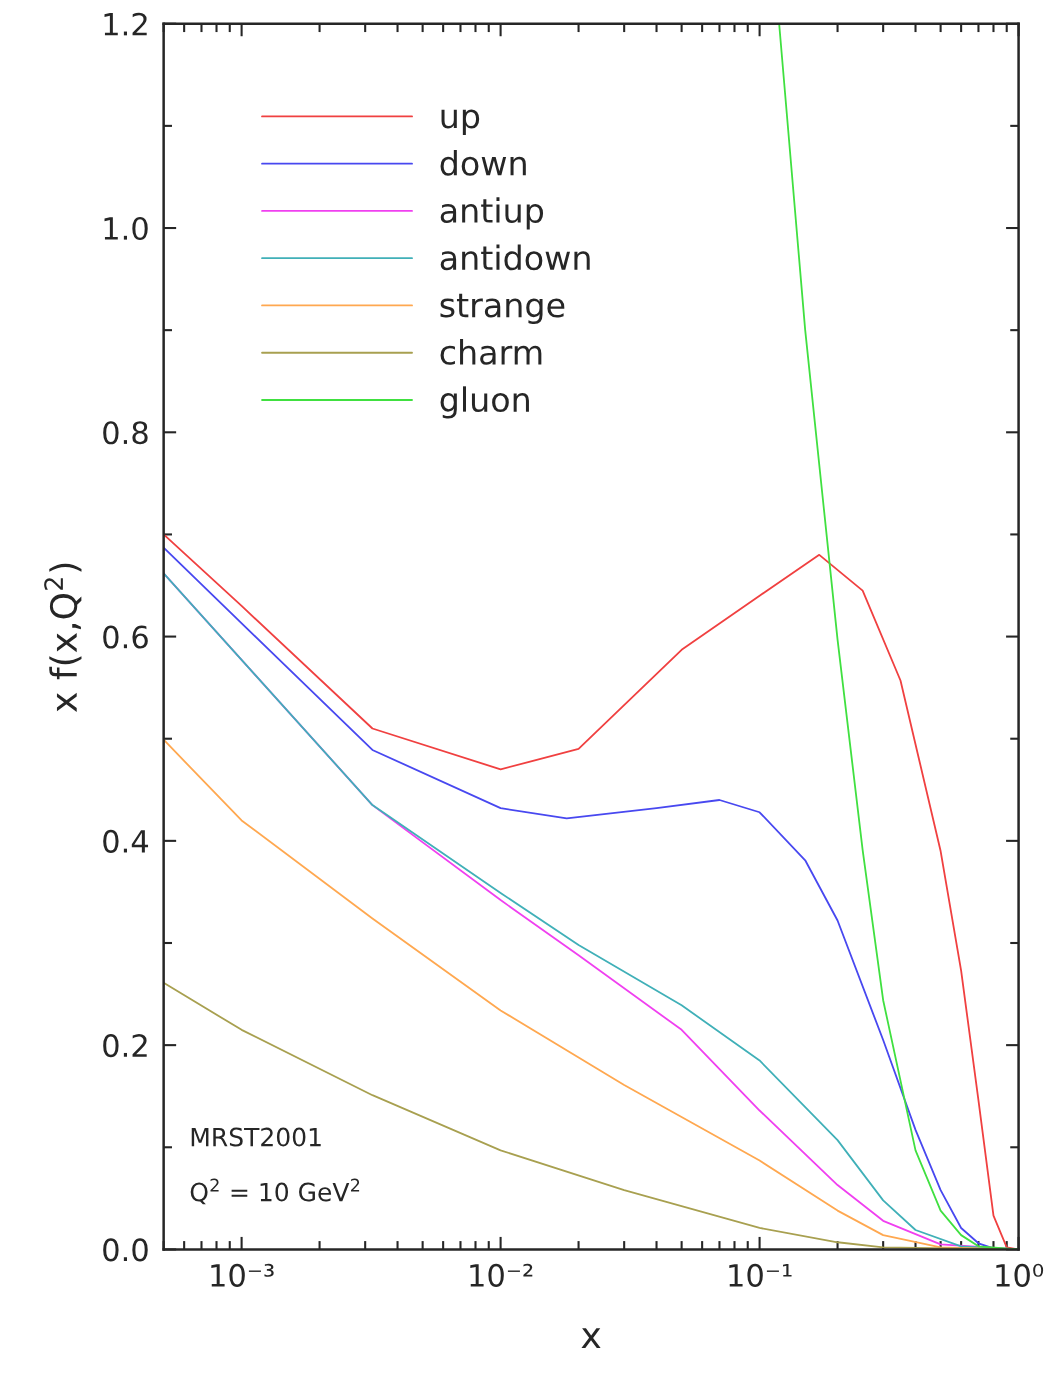 This screenshot has width=1049, height=1396. I want to click on annotation: Q$^{2}$ = 10 GeV$^{2}$, so click(275, 1191).